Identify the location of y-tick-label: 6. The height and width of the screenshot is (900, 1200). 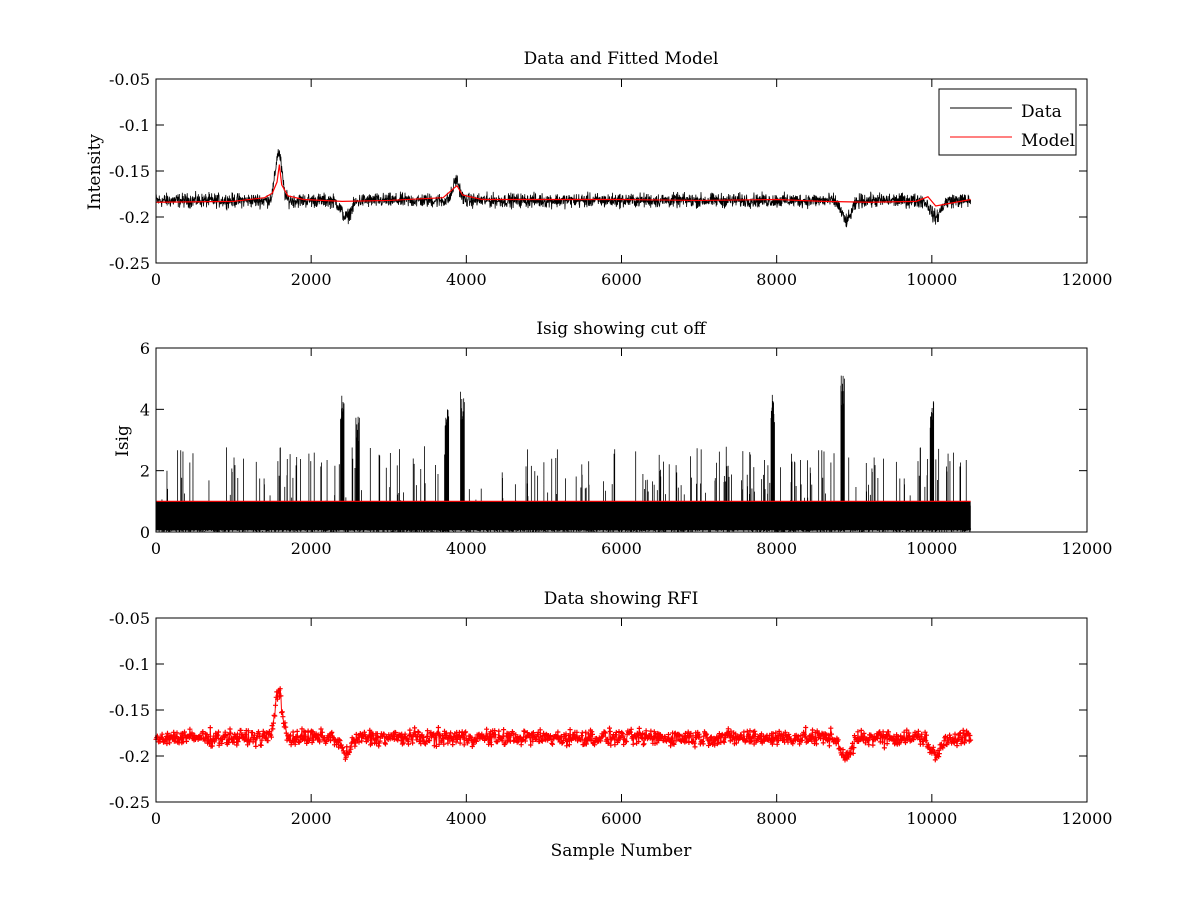
(145, 348).